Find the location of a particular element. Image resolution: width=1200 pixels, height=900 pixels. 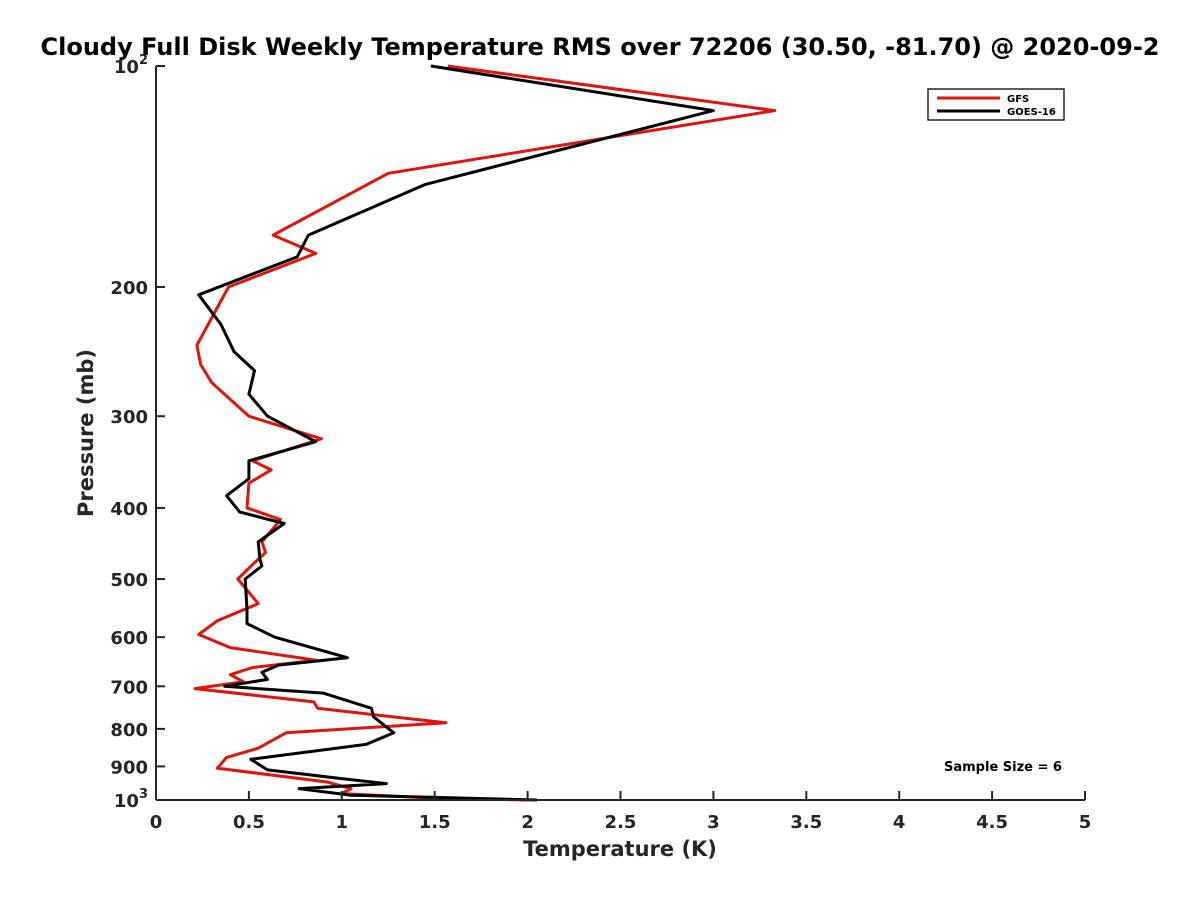

x-tick-label: 5 is located at coordinates (1085, 822).